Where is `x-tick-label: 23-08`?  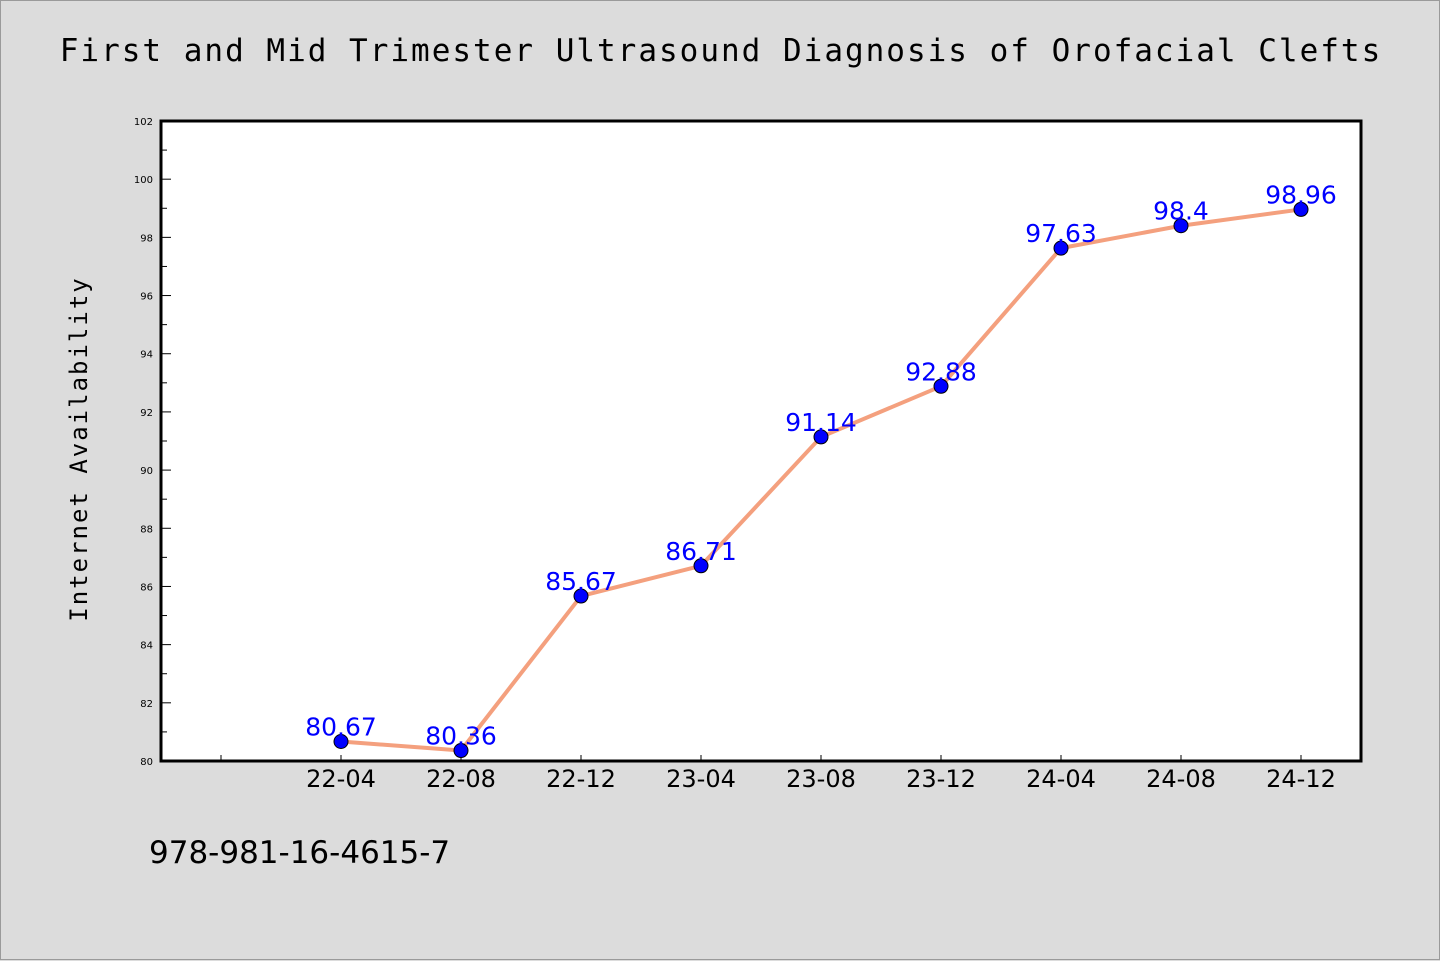
x-tick-label: 23-08 is located at coordinates (821, 779).